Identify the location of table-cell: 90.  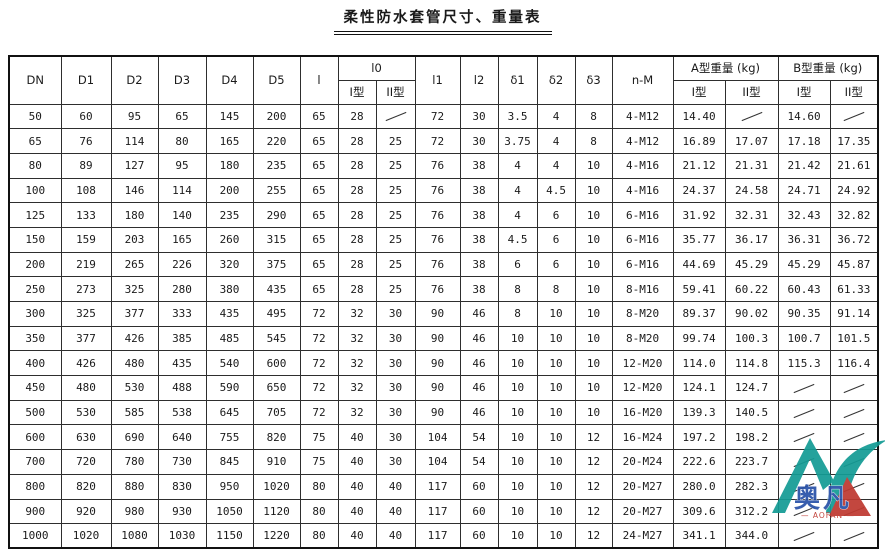
(437, 363).